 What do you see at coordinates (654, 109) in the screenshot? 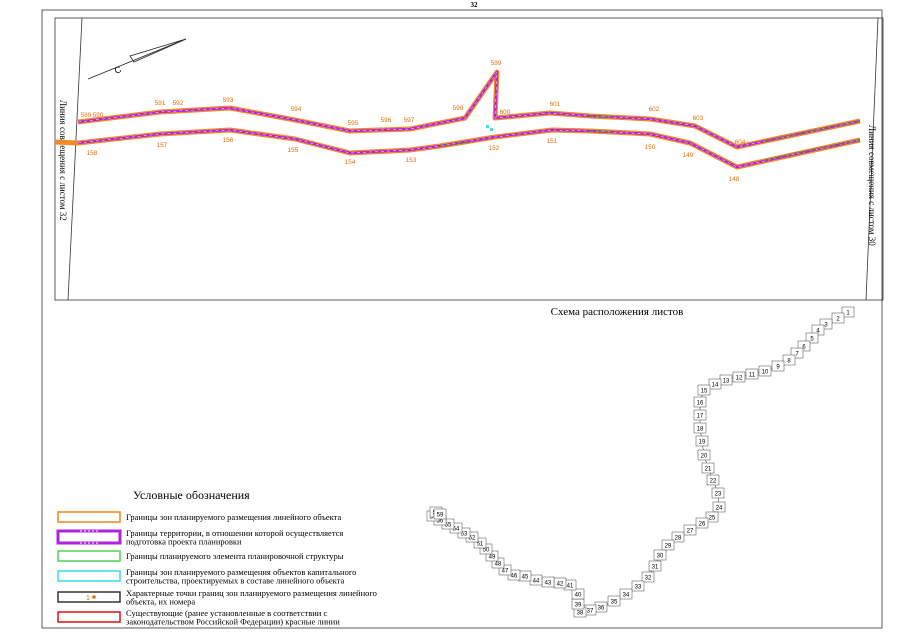
I see `point-label: 602` at bounding box center [654, 109].